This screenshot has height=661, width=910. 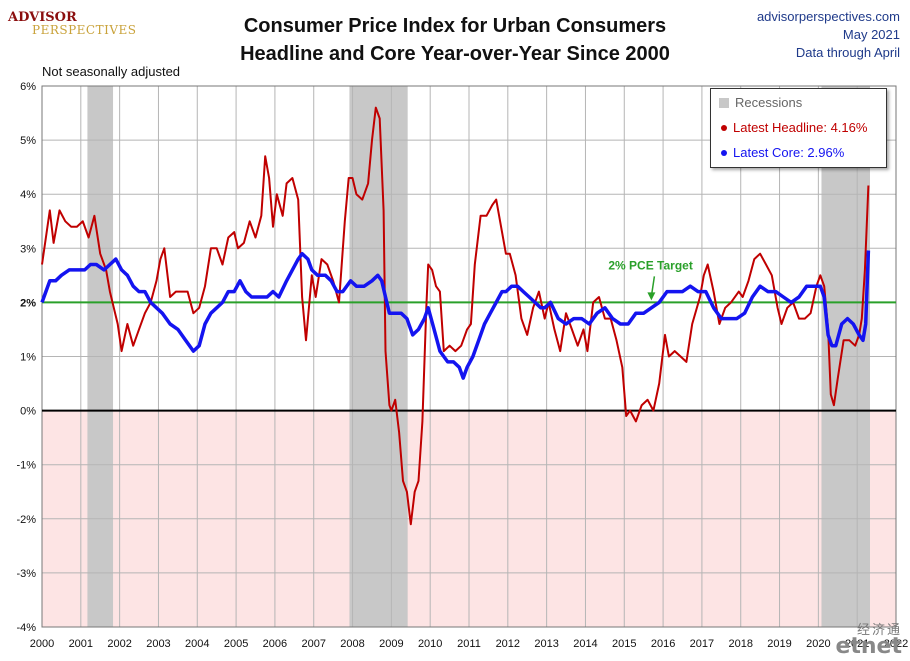 I want to click on target-arrow-head, so click(x=651, y=296).